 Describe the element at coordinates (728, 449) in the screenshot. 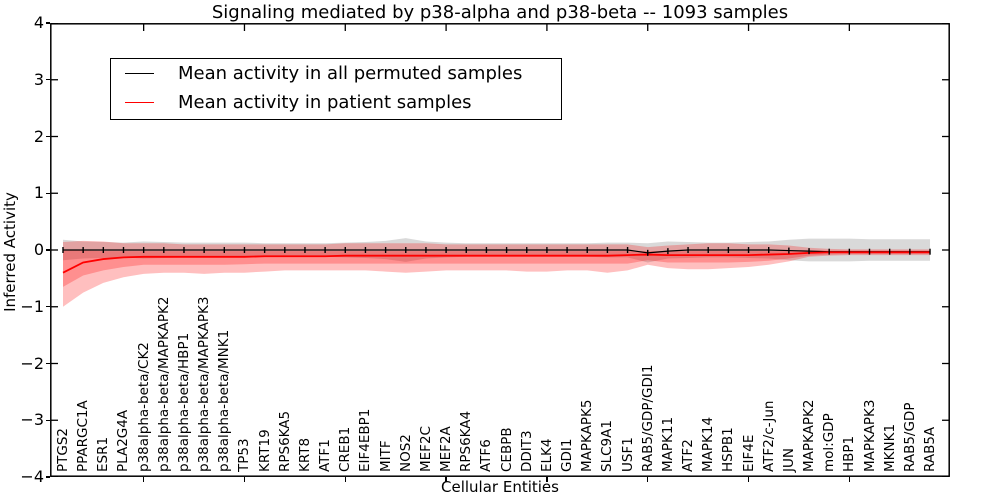

I see `x-tick-label: HSPB1` at that location.